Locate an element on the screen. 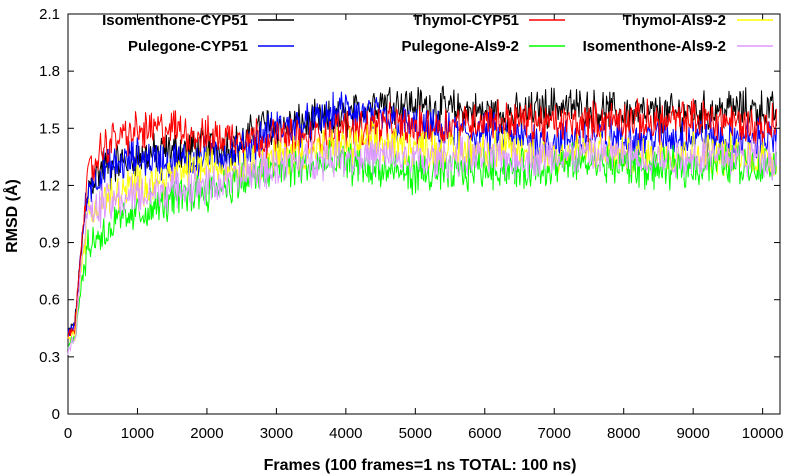 This screenshot has height=476, width=789. legend-label: Thymol-Als9-2 is located at coordinates (674, 20).